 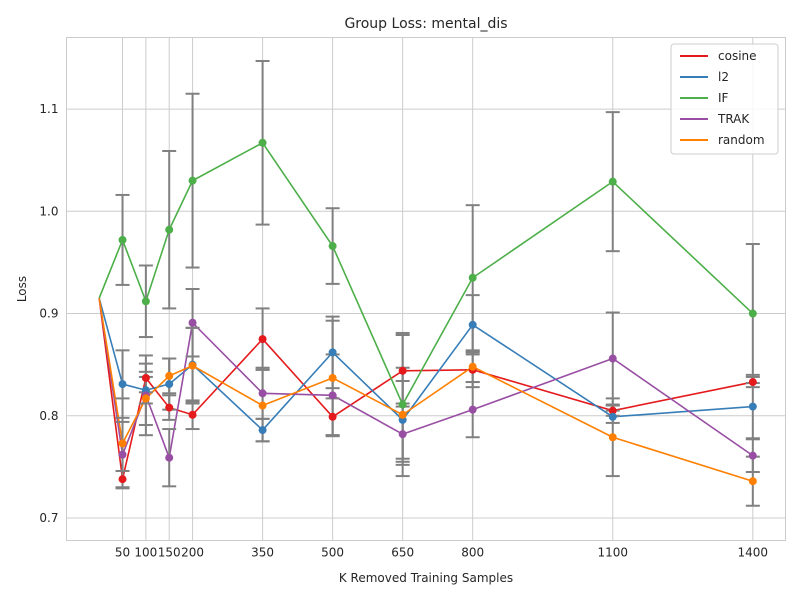 What do you see at coordinates (48, 211) in the screenshot?
I see `y-tick-label: 1.0` at bounding box center [48, 211].